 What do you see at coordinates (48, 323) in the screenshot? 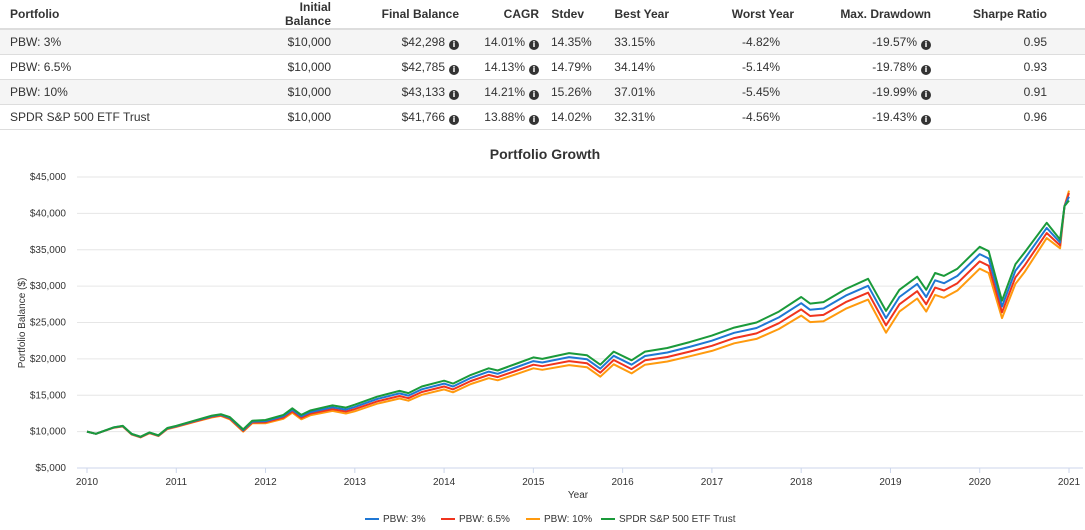
I see `y-tick-label: $25,000` at bounding box center [48, 323].